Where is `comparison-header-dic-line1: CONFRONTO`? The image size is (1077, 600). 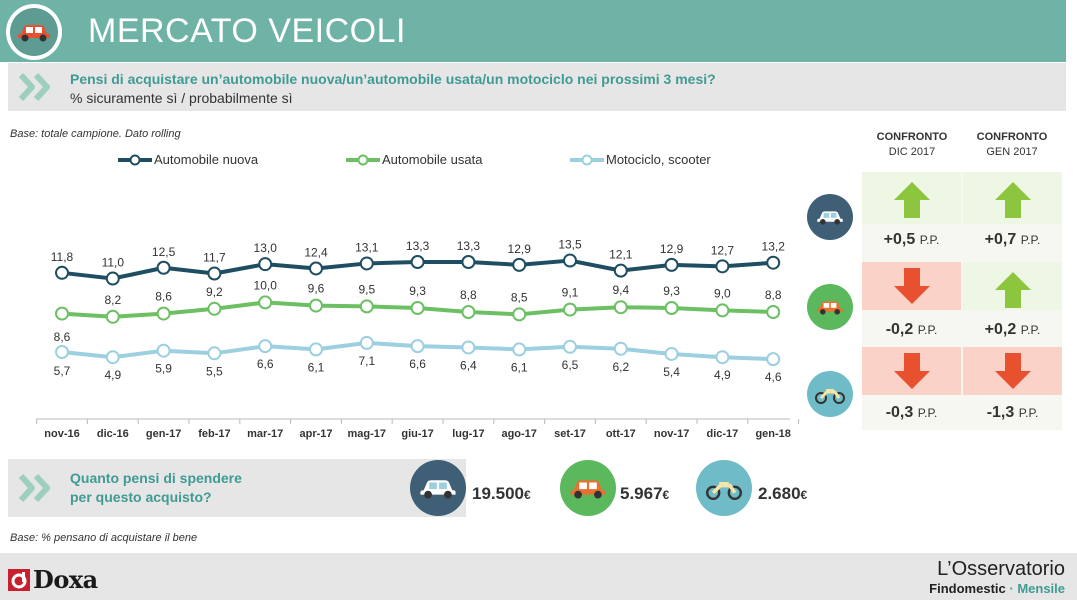 comparison-header-dic-line1: CONFRONTO is located at coordinates (912, 137).